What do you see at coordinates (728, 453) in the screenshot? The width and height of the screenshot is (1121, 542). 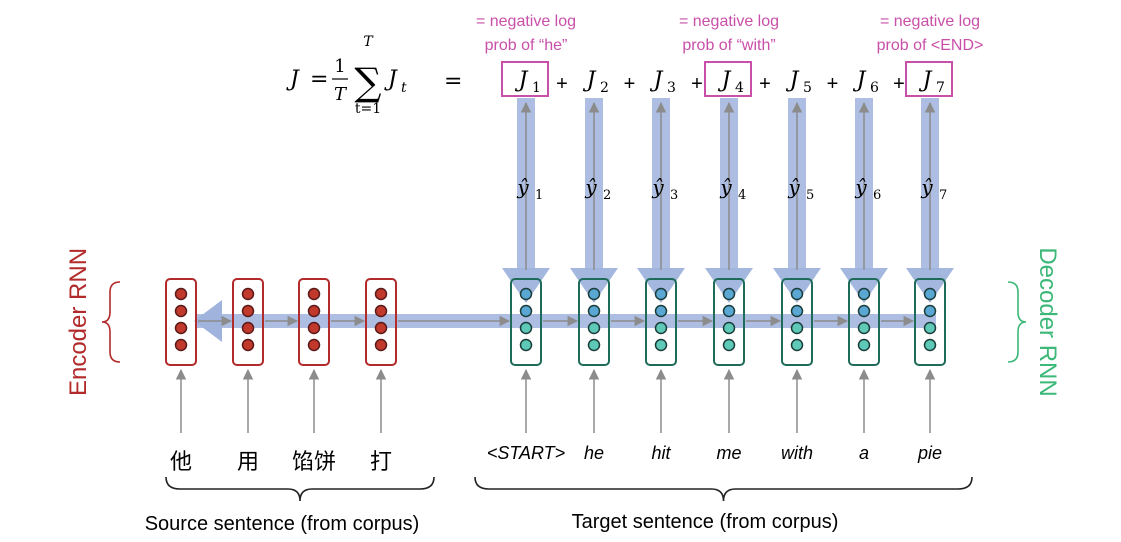 I see `target-word: me` at bounding box center [728, 453].